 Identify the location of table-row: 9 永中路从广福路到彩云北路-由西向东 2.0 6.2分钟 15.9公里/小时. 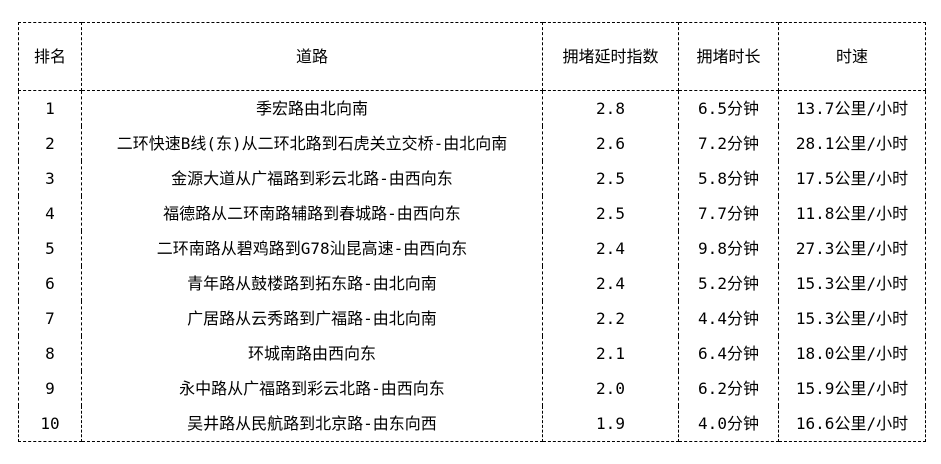
(472, 388).